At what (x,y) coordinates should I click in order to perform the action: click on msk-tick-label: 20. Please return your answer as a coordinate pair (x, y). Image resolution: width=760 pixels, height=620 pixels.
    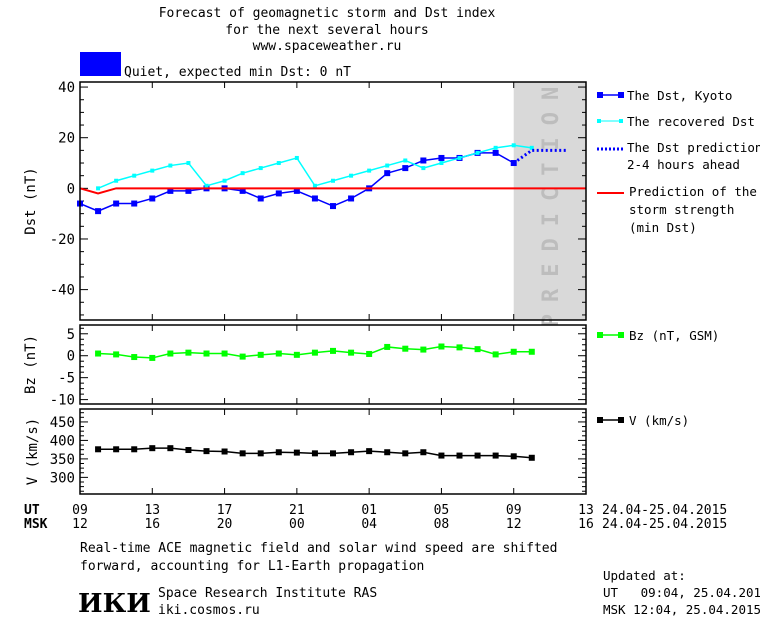
    Looking at the image, I should click on (225, 524).